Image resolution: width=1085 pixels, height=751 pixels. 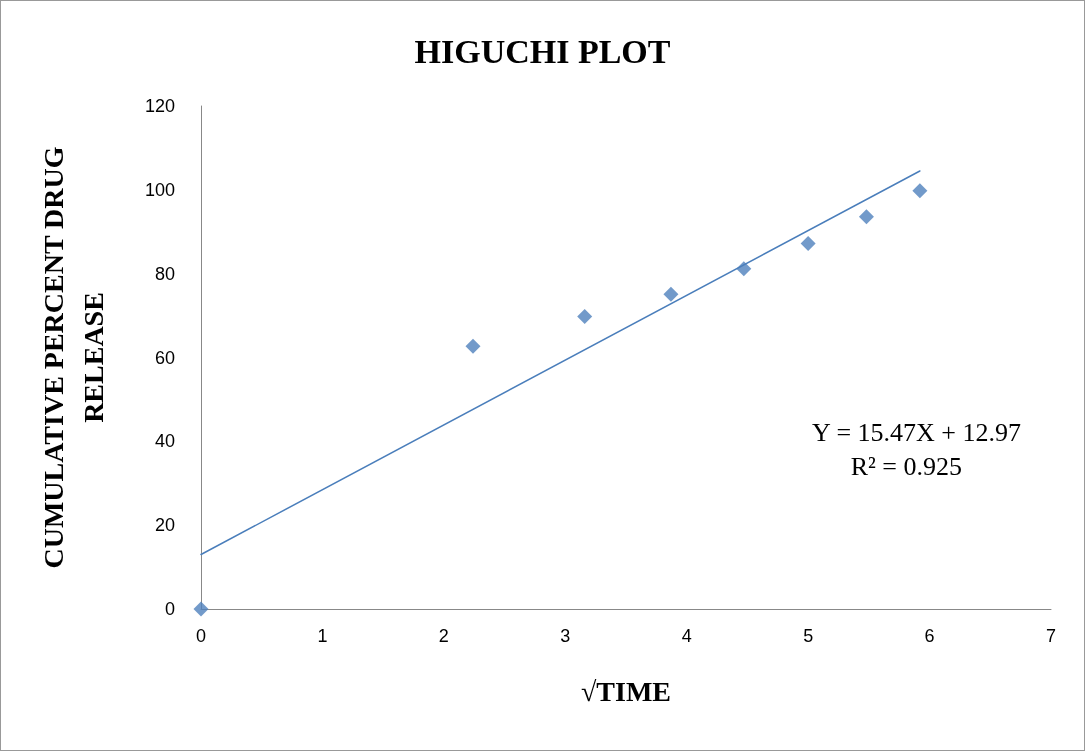 What do you see at coordinates (322, 636) in the screenshot?
I see `x-tick-label: 1` at bounding box center [322, 636].